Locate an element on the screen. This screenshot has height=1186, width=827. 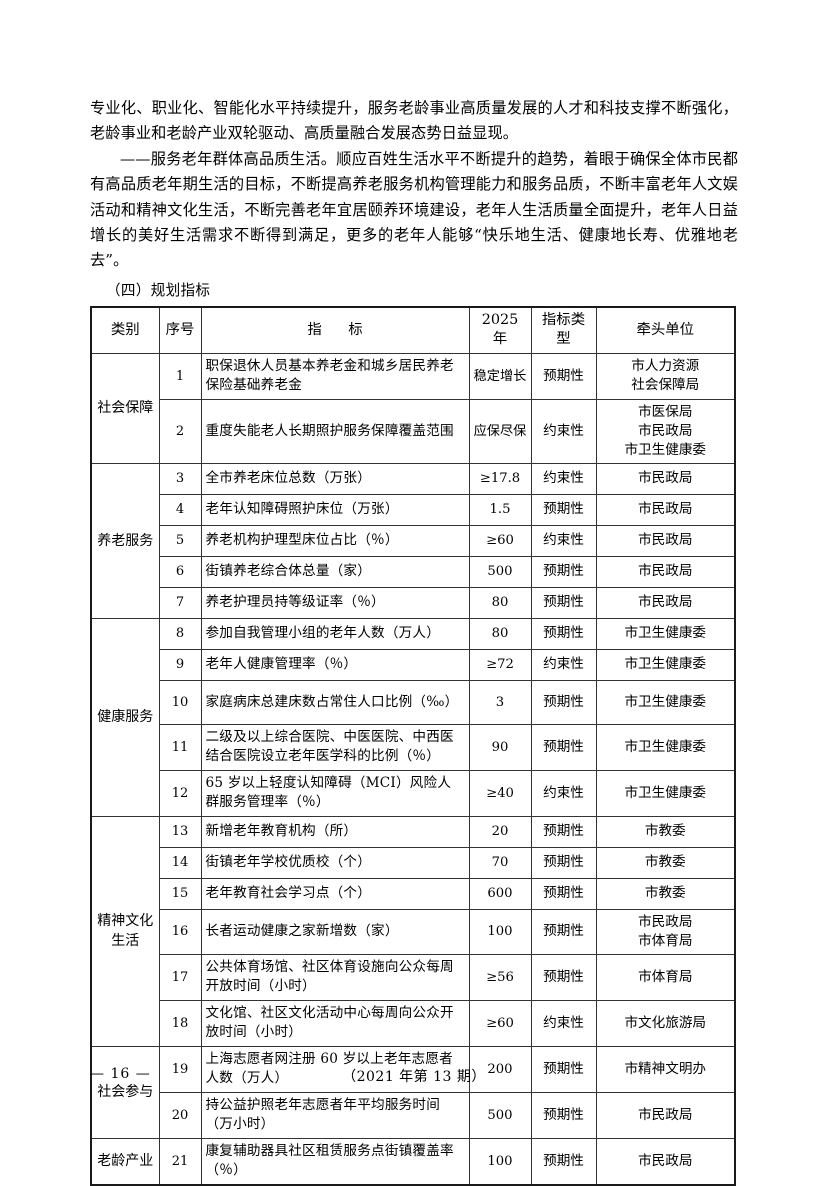
target-value-cell: 90 is located at coordinates (500, 747).